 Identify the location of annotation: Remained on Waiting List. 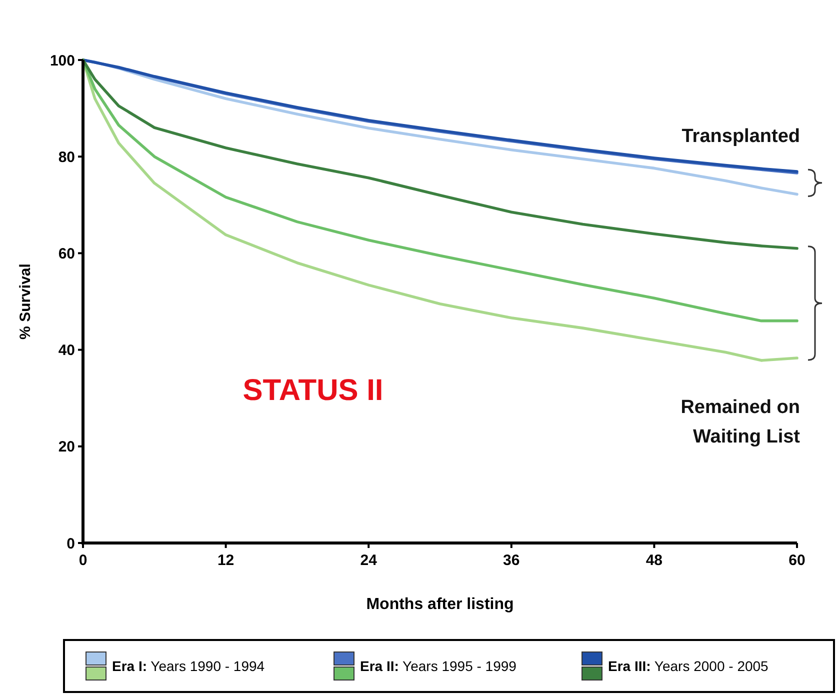
(740, 422).